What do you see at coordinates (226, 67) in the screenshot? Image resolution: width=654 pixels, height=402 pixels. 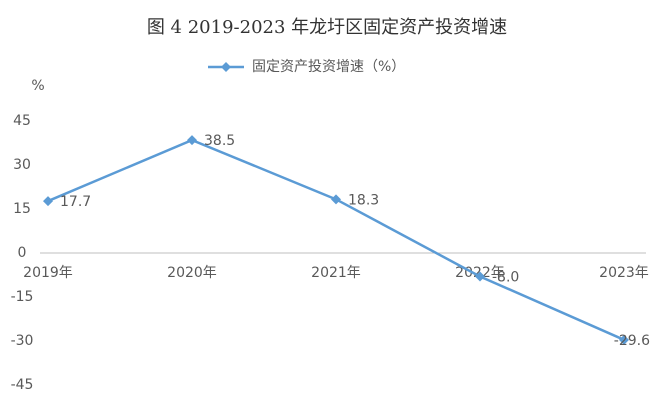 I see `legend-marker` at bounding box center [226, 67].